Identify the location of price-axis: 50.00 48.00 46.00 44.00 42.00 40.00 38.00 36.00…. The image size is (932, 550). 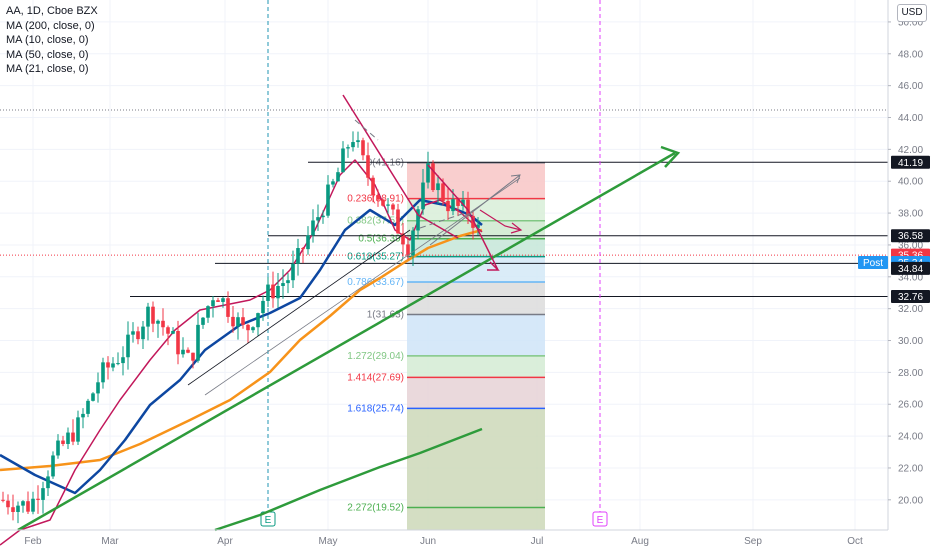
(894, 265).